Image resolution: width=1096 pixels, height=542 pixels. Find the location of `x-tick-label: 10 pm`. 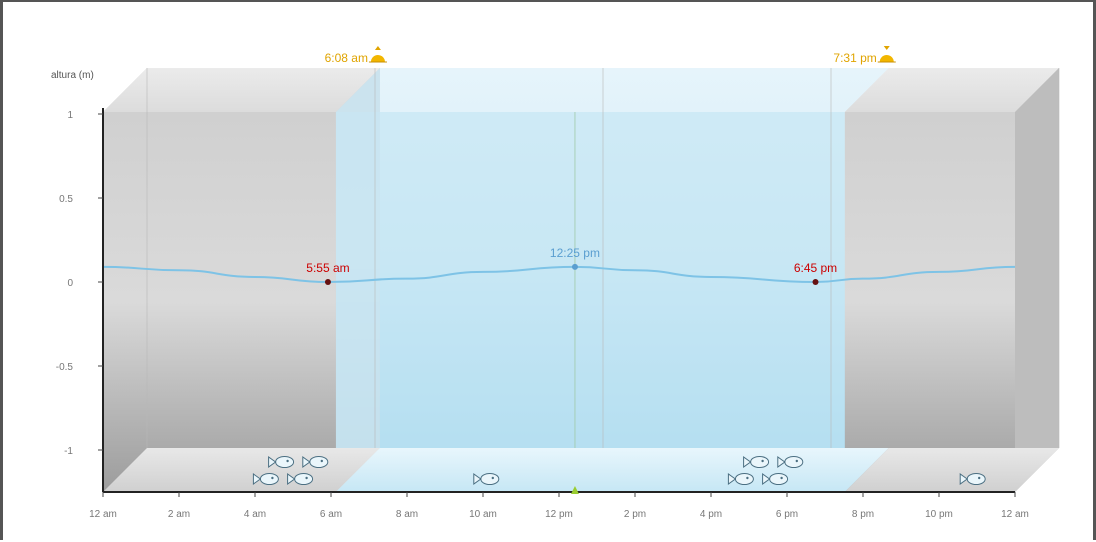

x-tick-label: 10 pm is located at coordinates (939, 514).